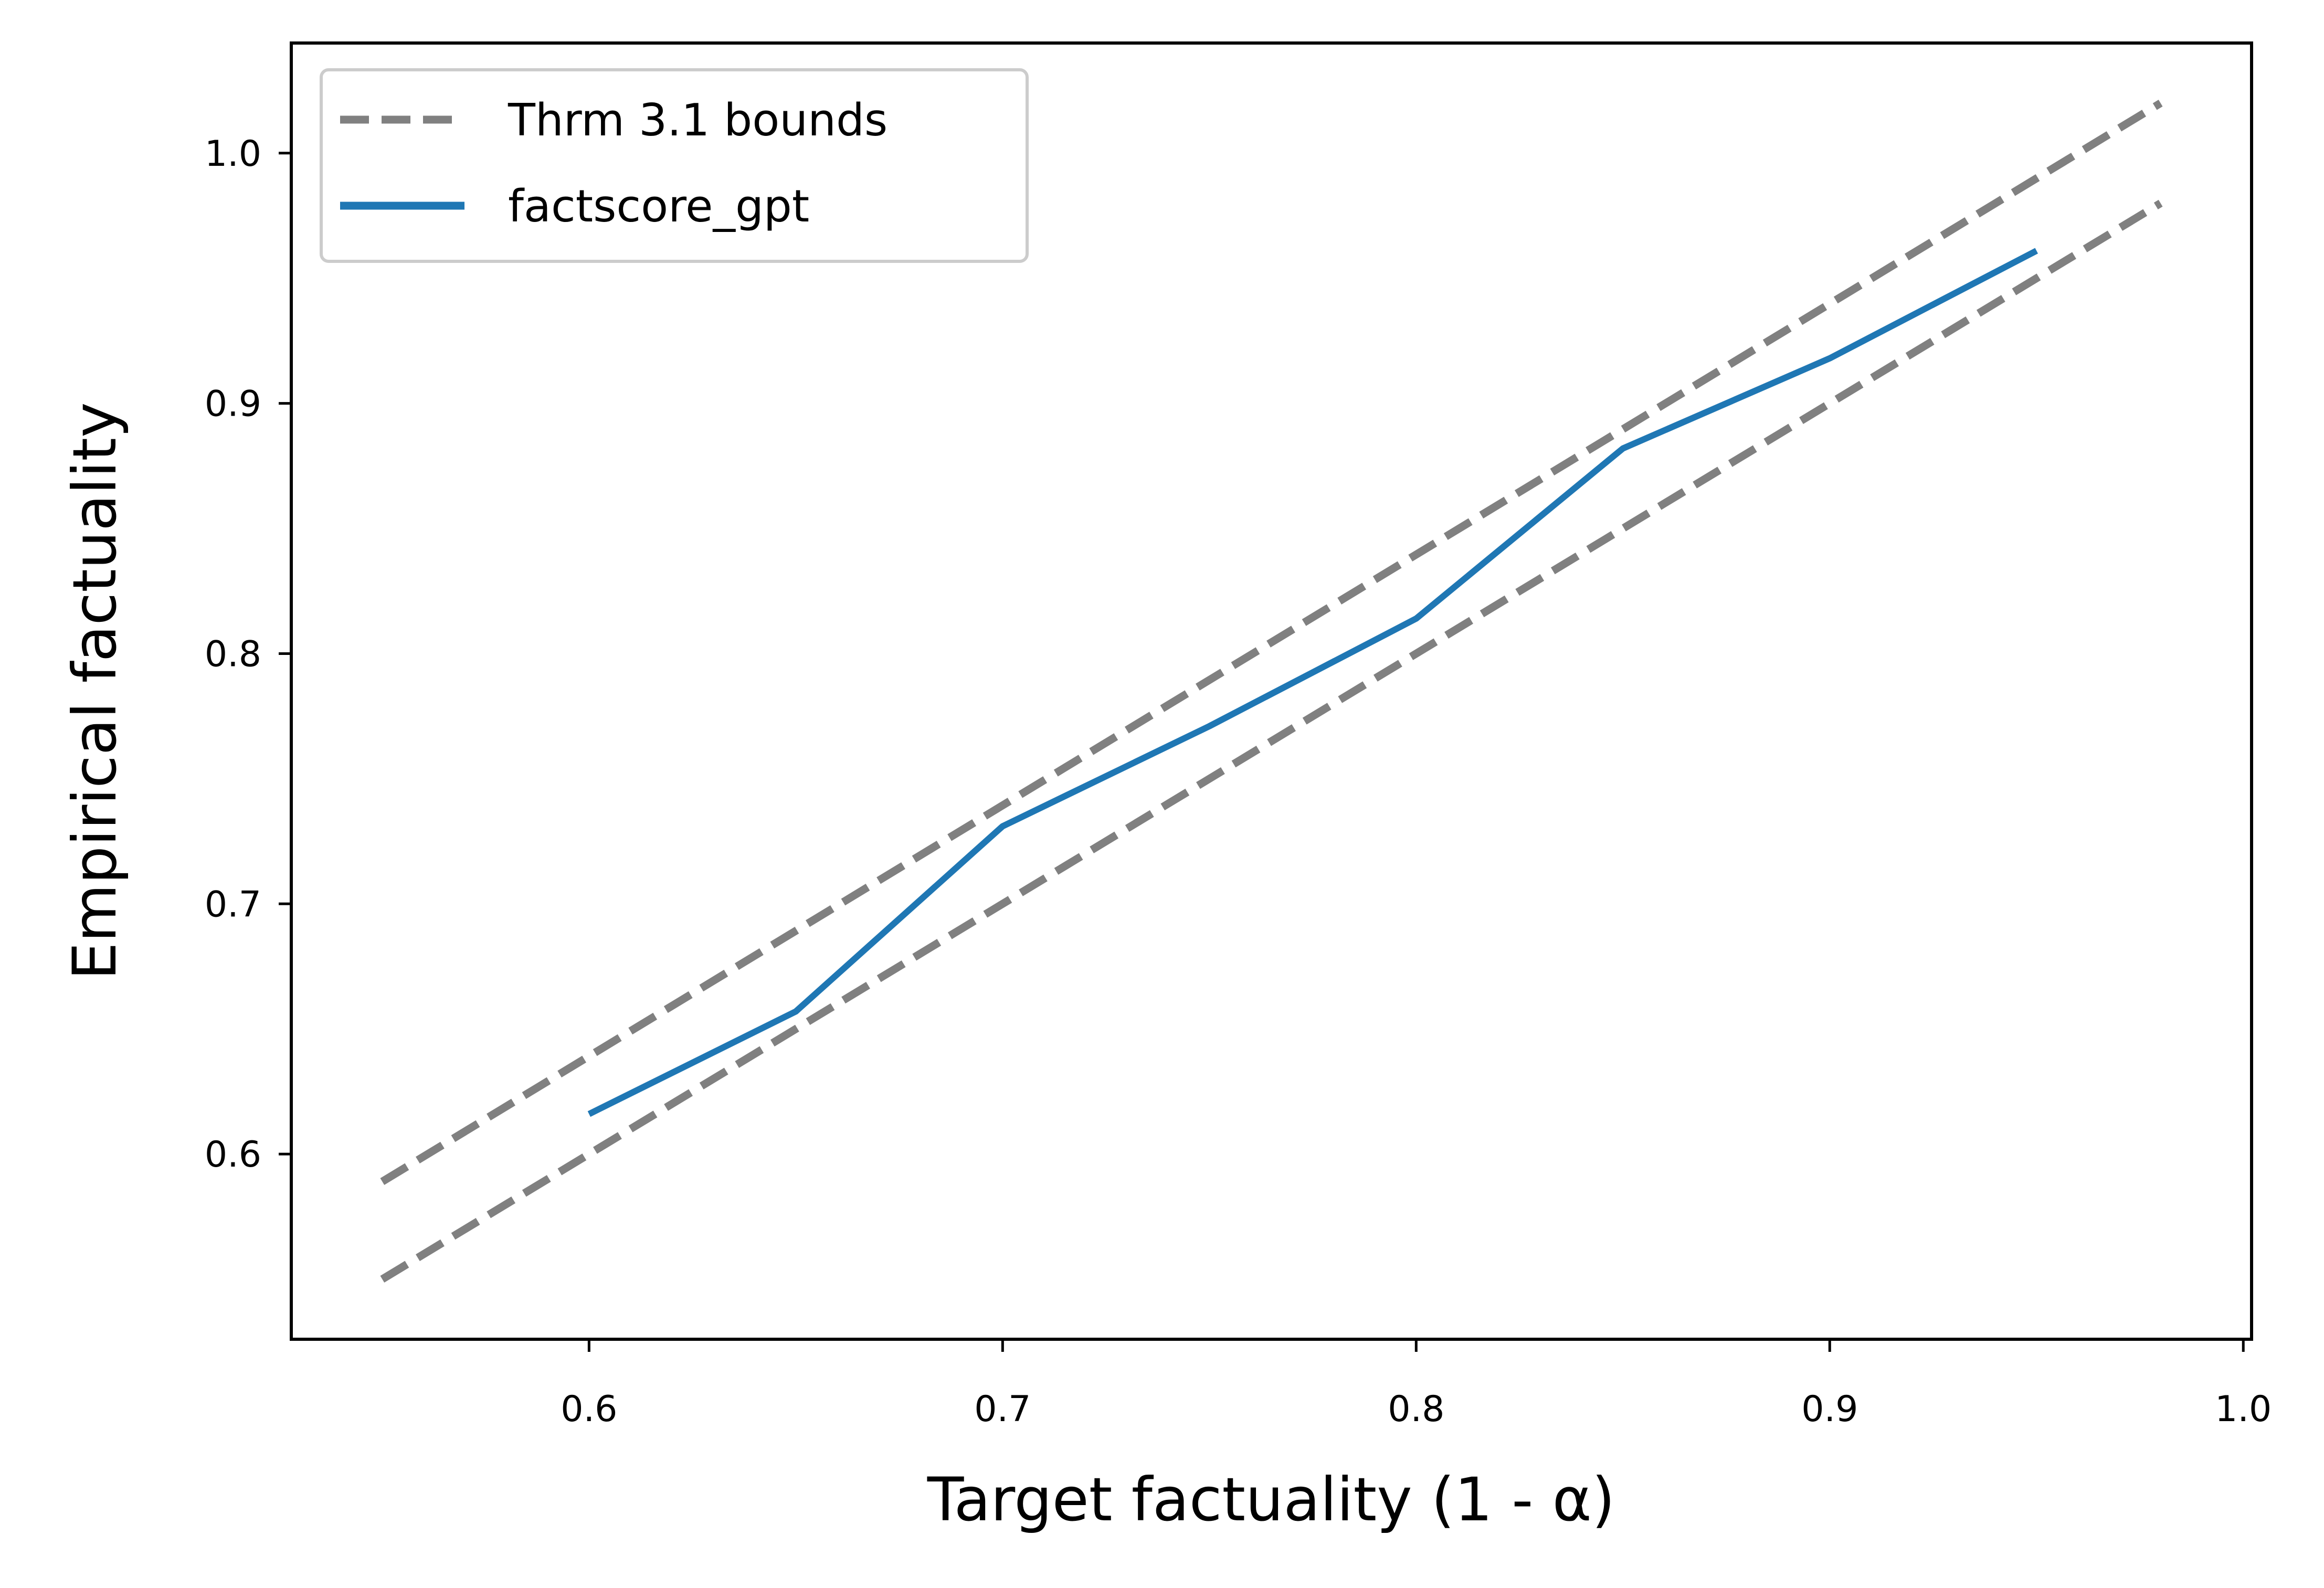 This screenshot has width=2324, height=1588. Describe the element at coordinates (95, 691) in the screenshot. I see `y-axis-label: Empirical factuality` at that location.